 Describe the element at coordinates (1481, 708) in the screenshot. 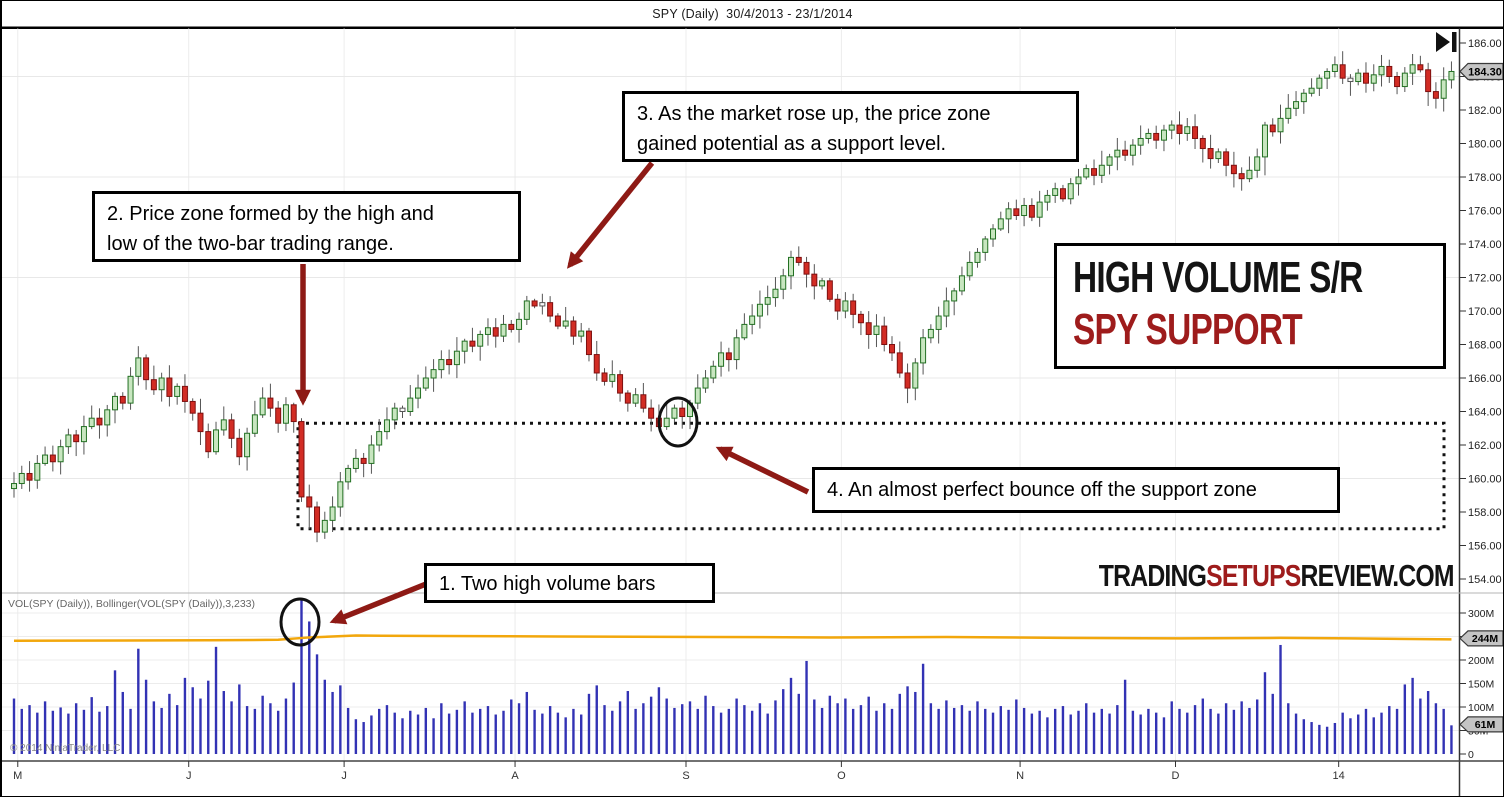

I see `volume-axis-label: 100M` at that location.